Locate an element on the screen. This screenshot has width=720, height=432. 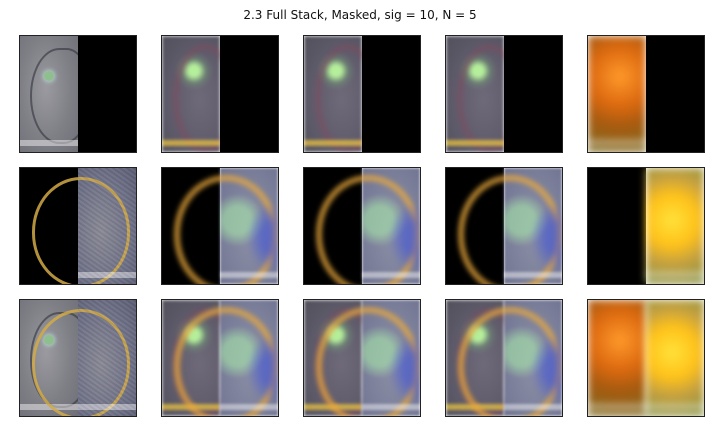
panel-r1-c4 is located at coordinates (504, 94).